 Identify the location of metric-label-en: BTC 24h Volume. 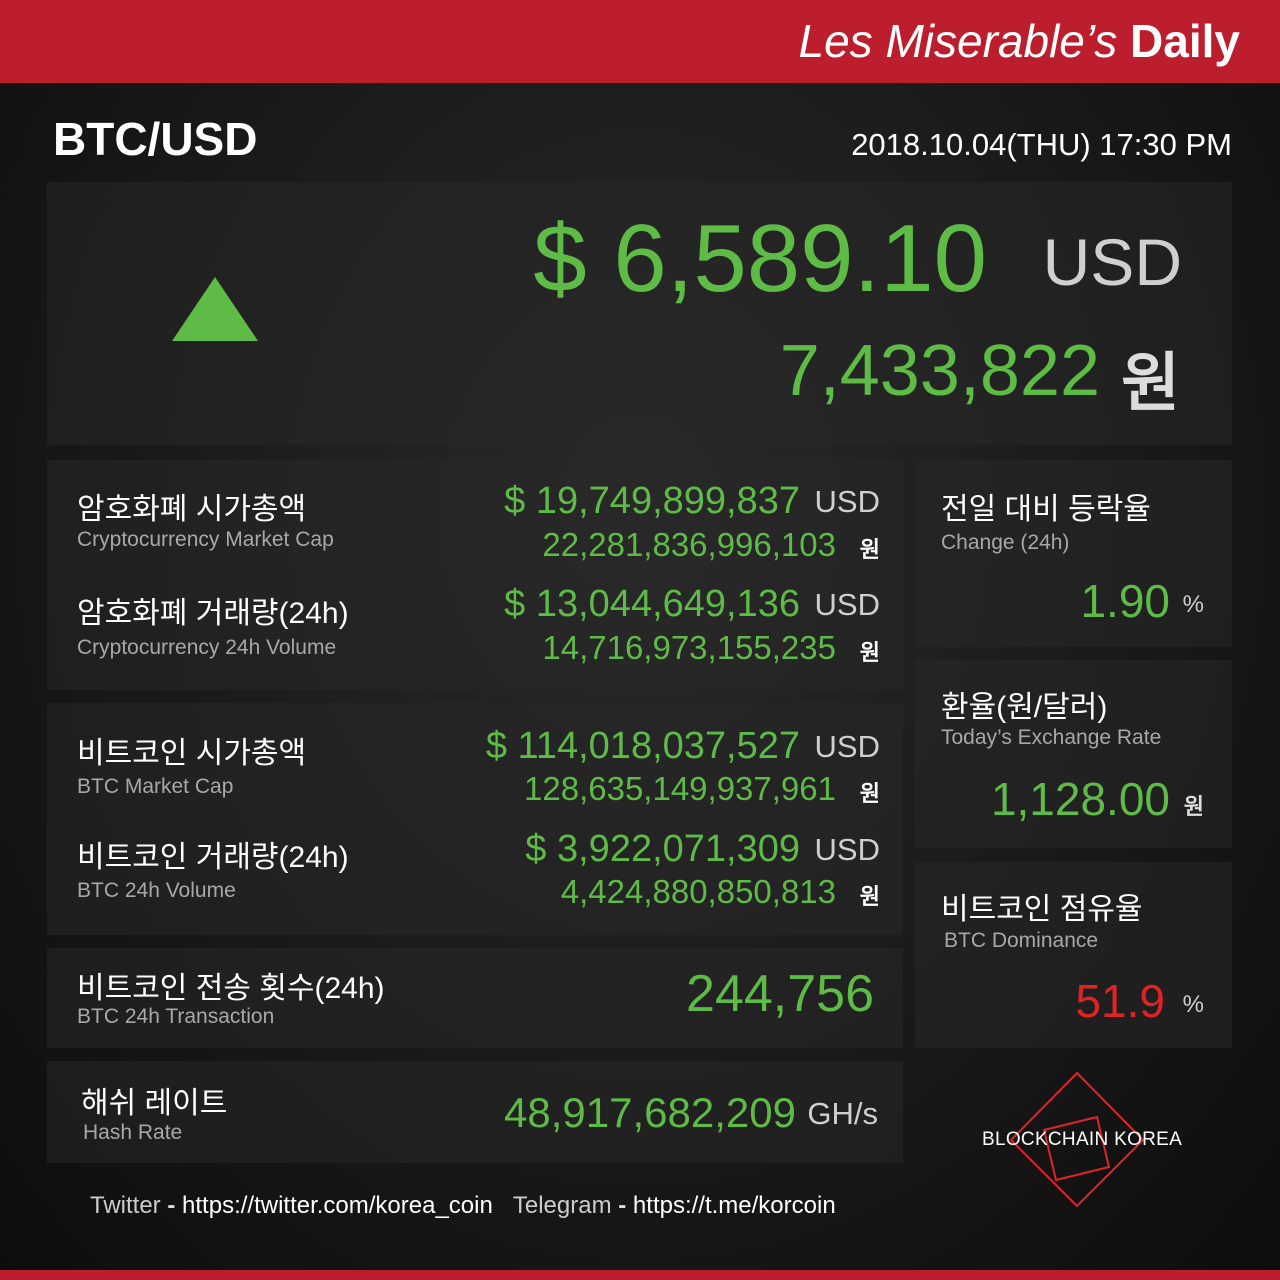
(156, 890).